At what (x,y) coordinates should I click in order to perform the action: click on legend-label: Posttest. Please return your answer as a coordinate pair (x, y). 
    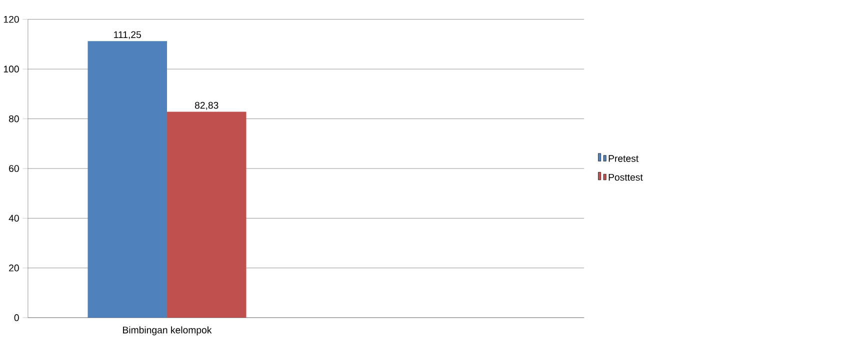
    Looking at the image, I should click on (625, 177).